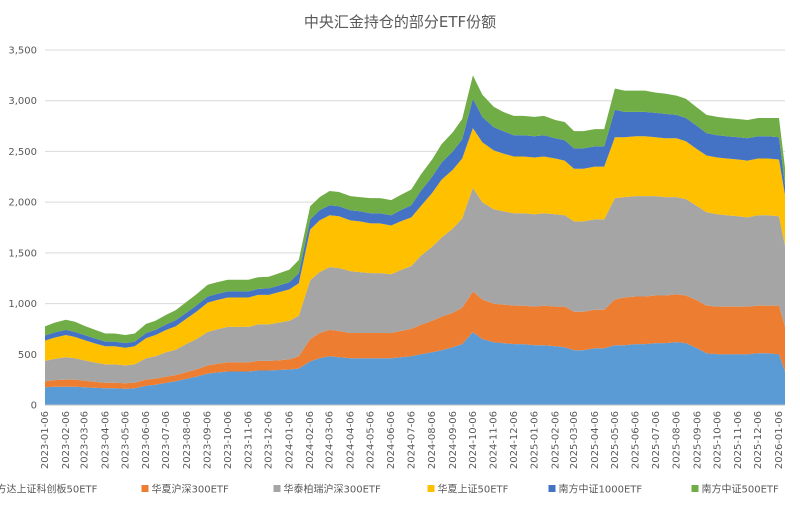 This screenshot has height=509, width=800. What do you see at coordinates (758, 440) in the screenshot?
I see `x-tick-label: 2025-12-06` at bounding box center [758, 440].